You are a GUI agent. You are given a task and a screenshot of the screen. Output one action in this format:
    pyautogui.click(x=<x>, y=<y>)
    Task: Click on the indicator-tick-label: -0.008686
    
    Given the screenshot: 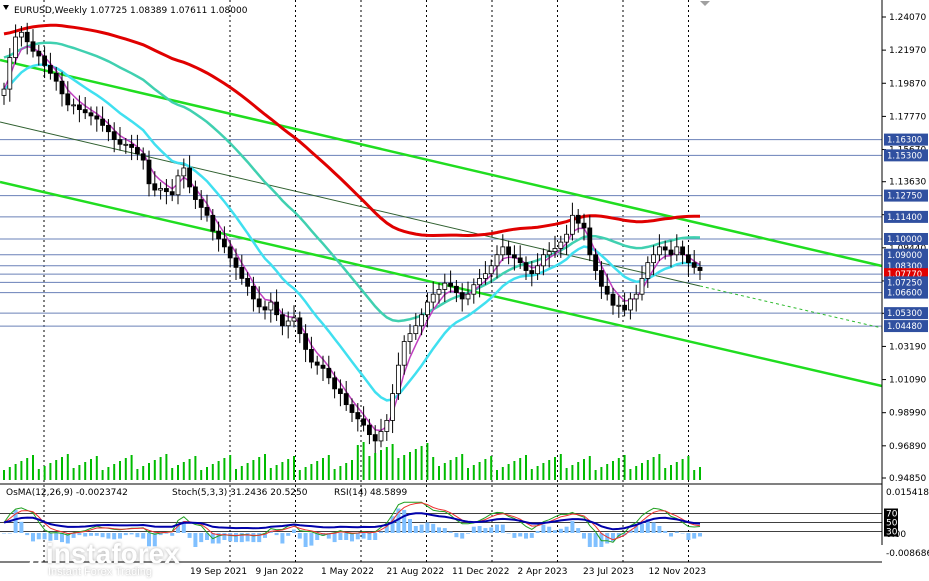 What is the action you would take?
    pyautogui.click(x=907, y=554)
    